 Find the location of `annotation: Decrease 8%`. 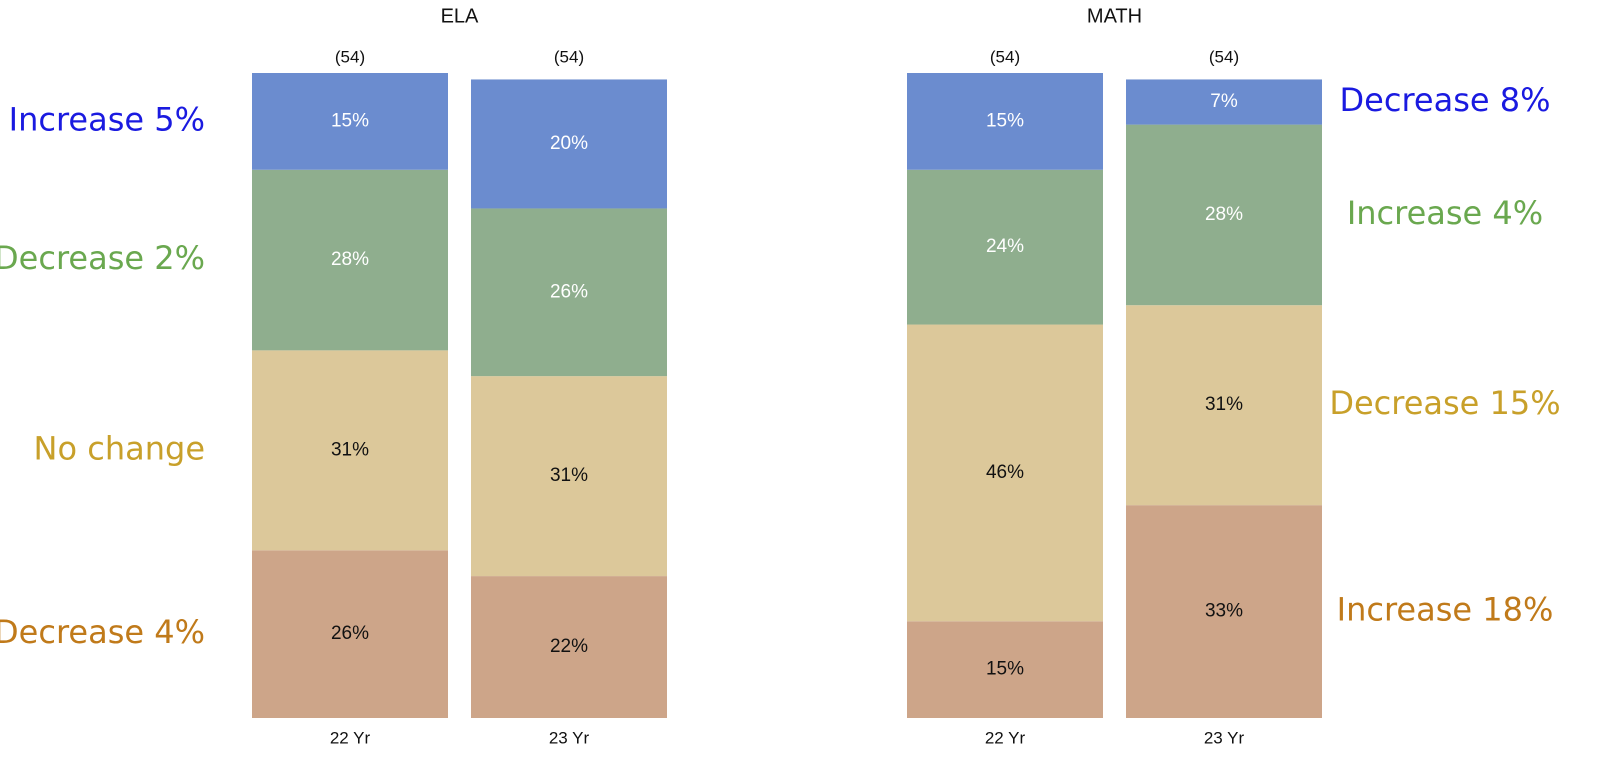

annotation: Decrease 8% is located at coordinates (1445, 100).